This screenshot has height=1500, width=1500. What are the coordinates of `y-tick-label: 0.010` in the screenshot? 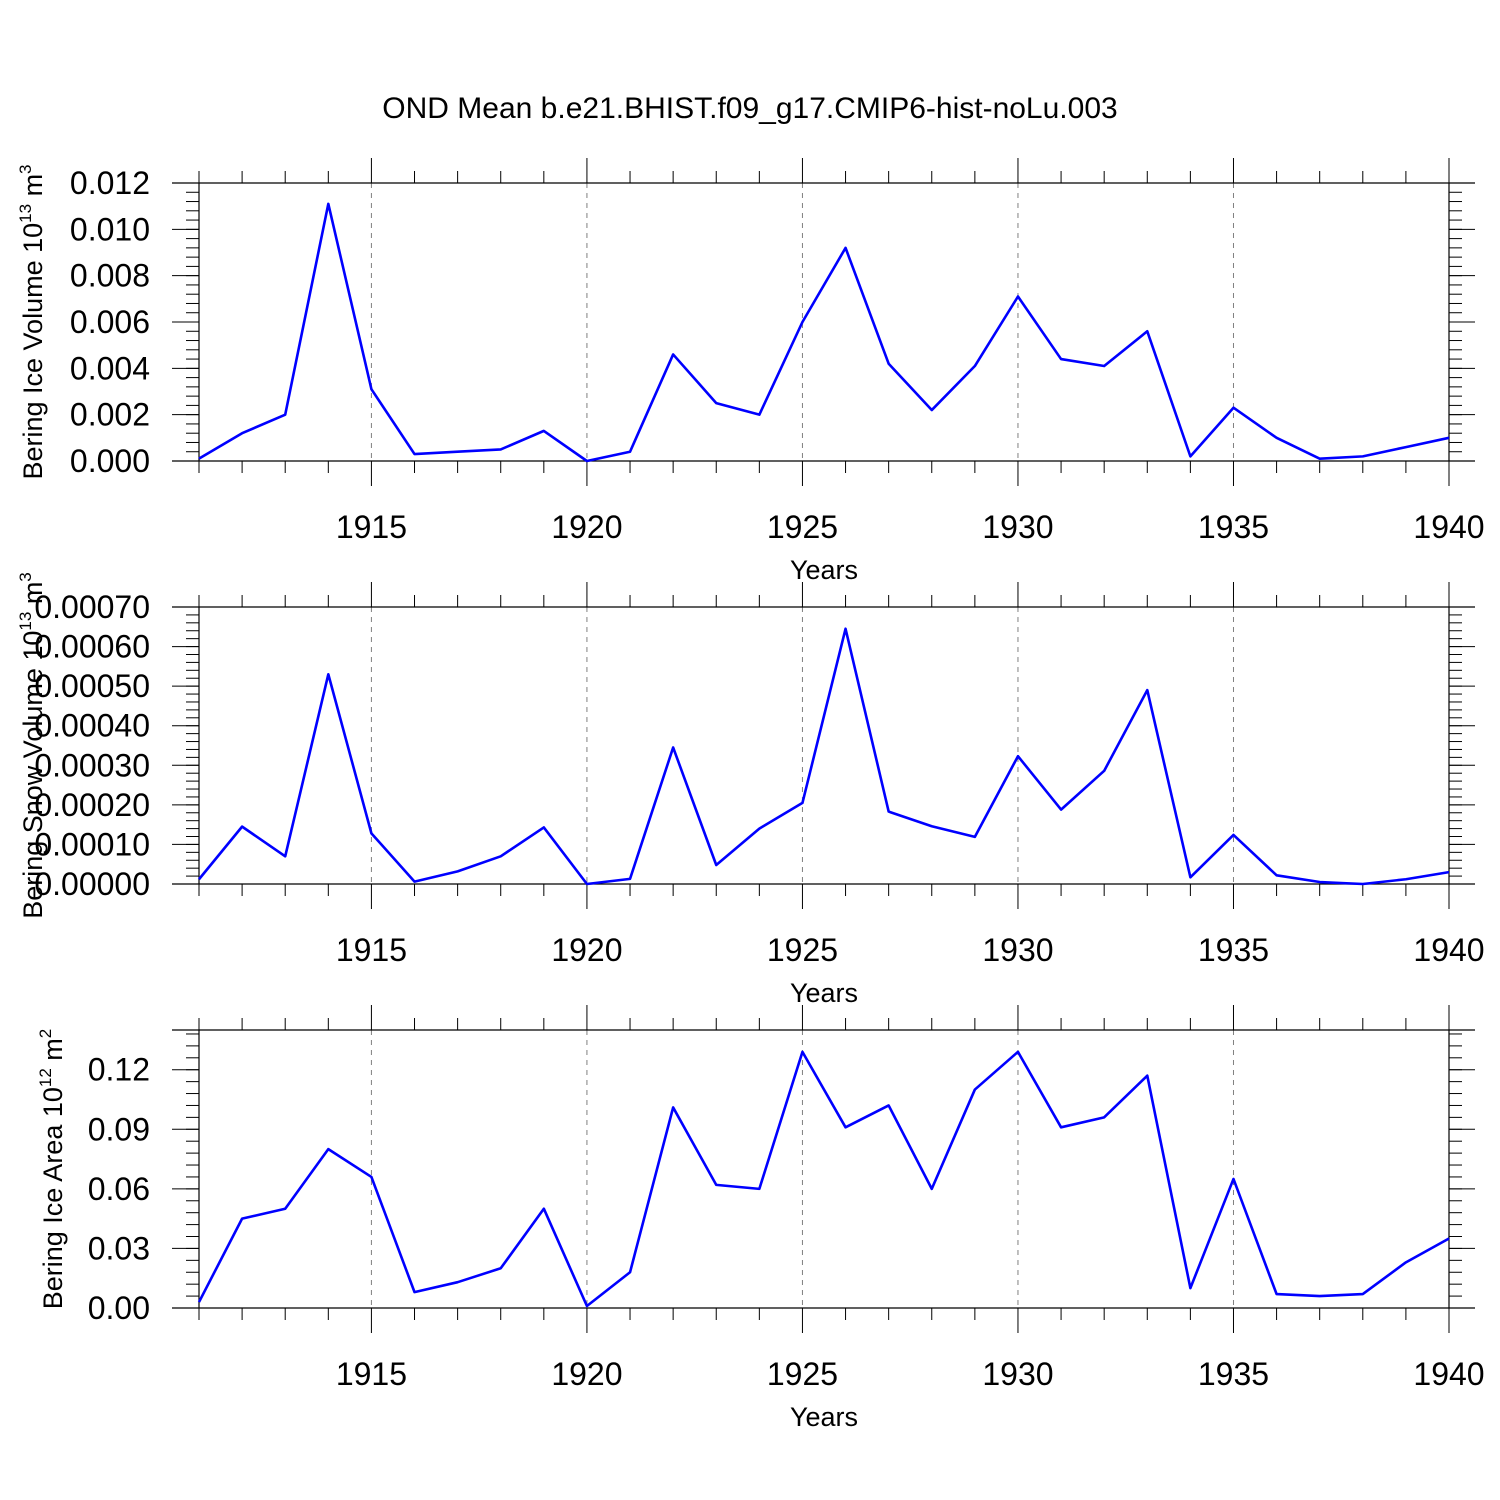 It's located at (110, 229).